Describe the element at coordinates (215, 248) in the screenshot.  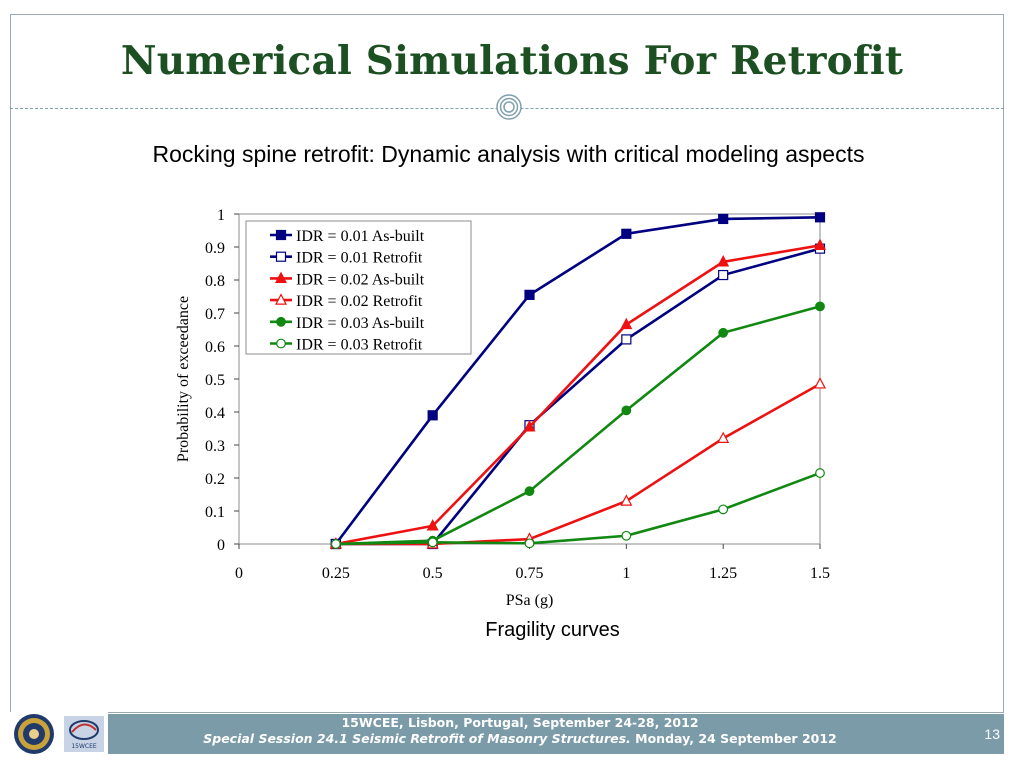
I see `y-tick-label: 0.9` at that location.